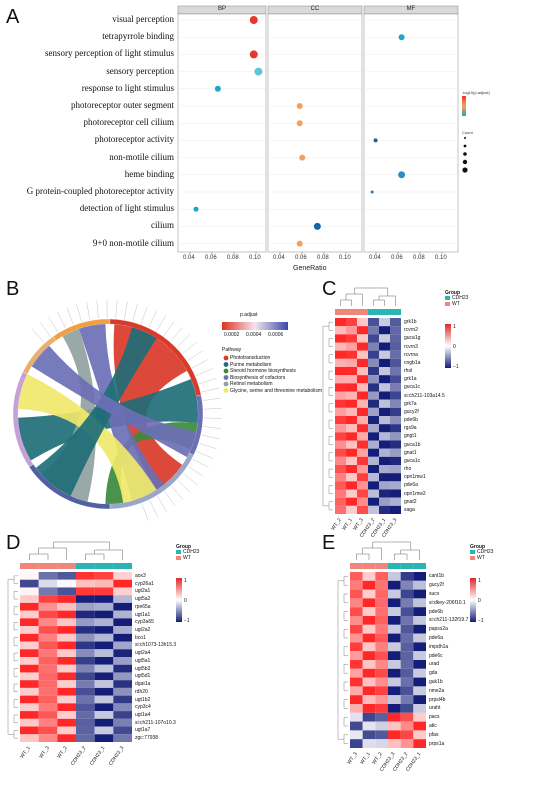  What do you see at coordinates (128, 122) in the screenshot?
I see `go-term-label: photoreceptor cell cilium` at bounding box center [128, 122].